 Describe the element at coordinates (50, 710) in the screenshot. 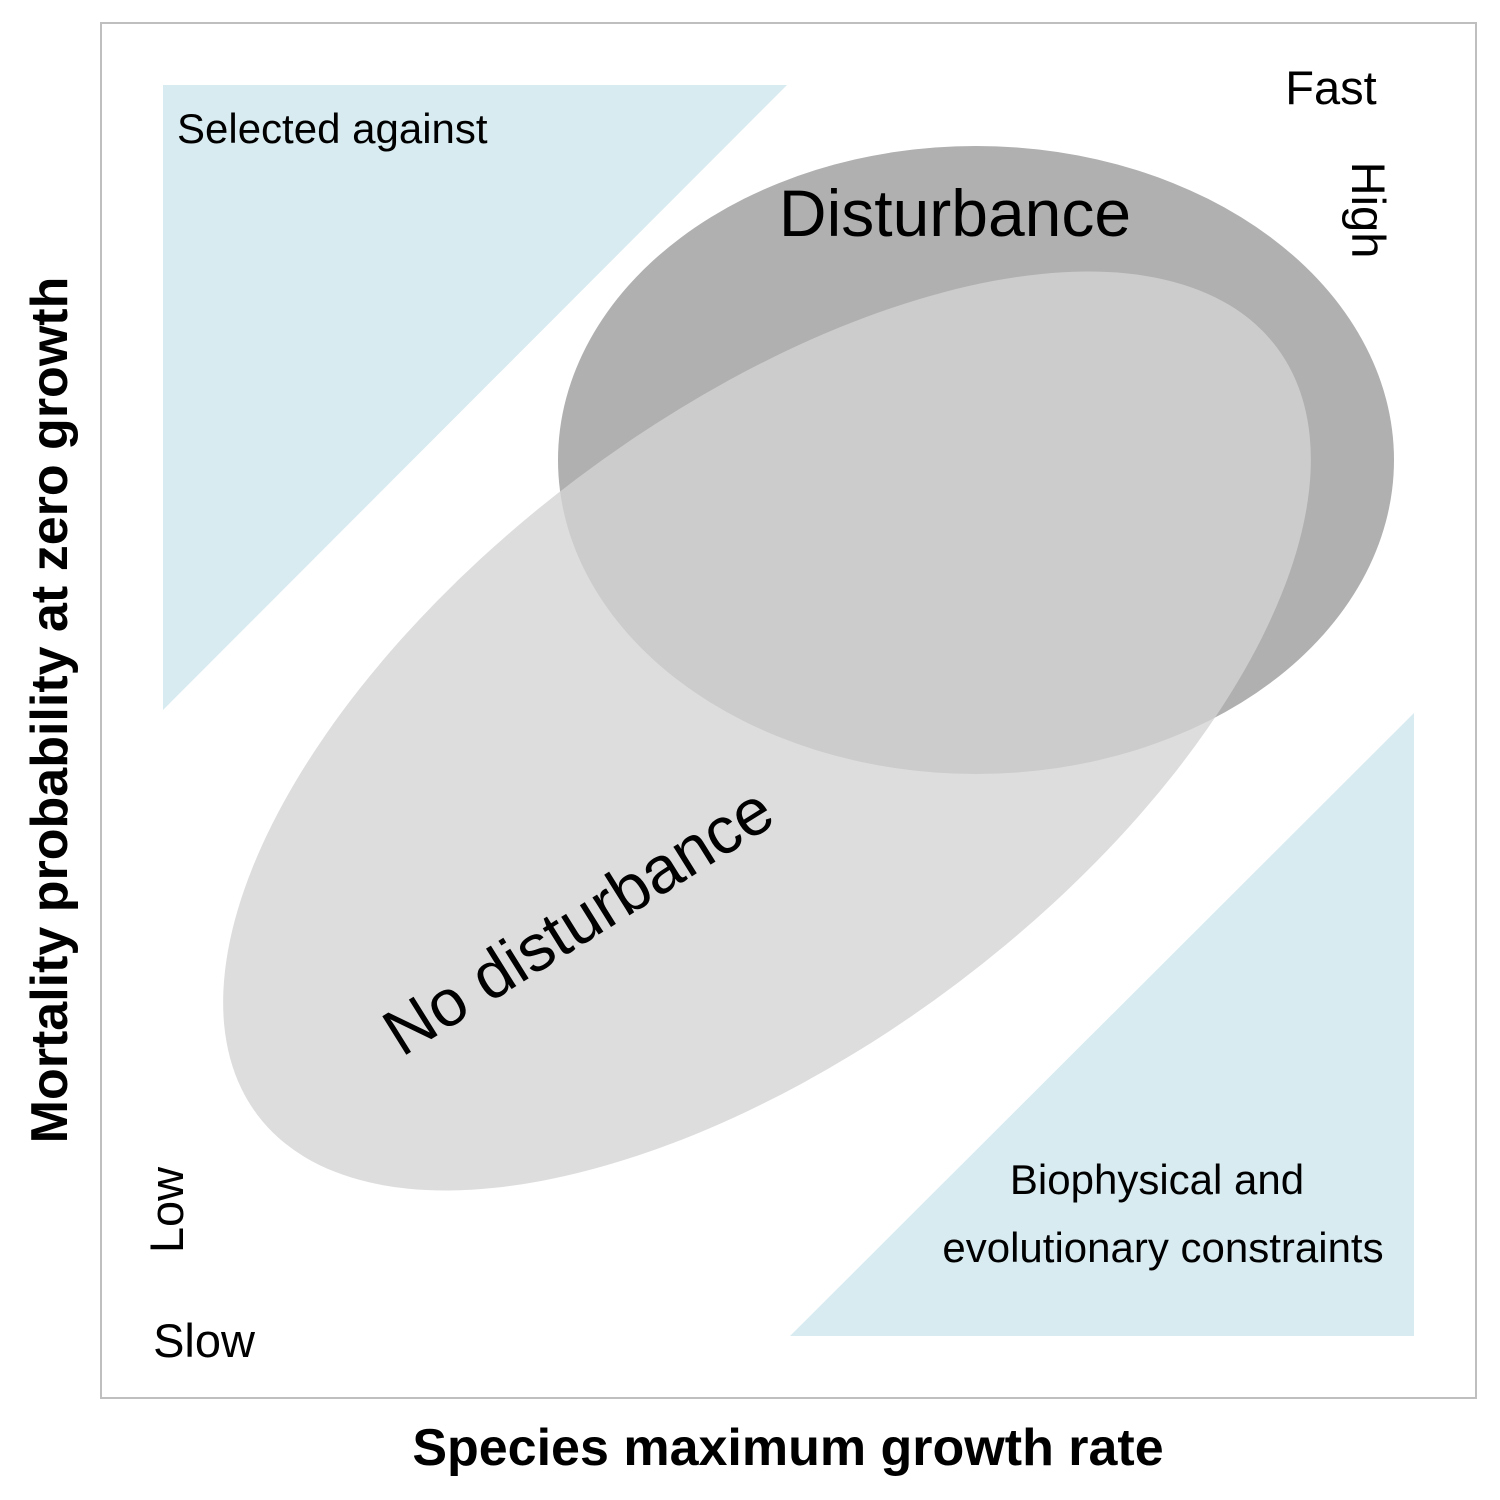

I see `y-axis-title: Mortality probability at zero growth` at that location.